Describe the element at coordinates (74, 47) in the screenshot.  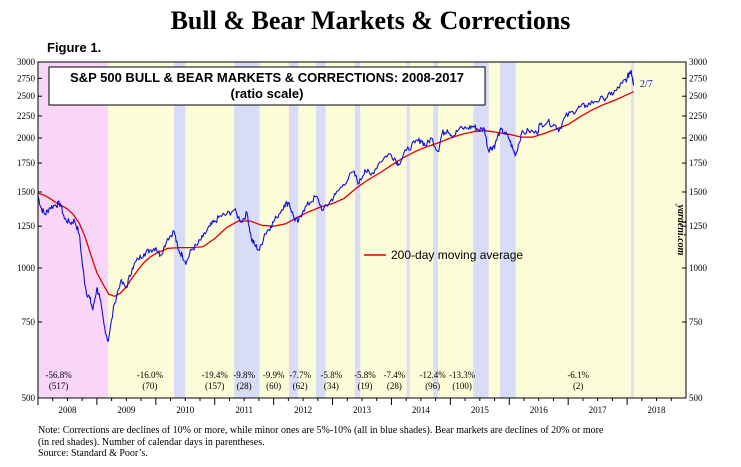
I see `figure-label: Figure 1.` at that location.